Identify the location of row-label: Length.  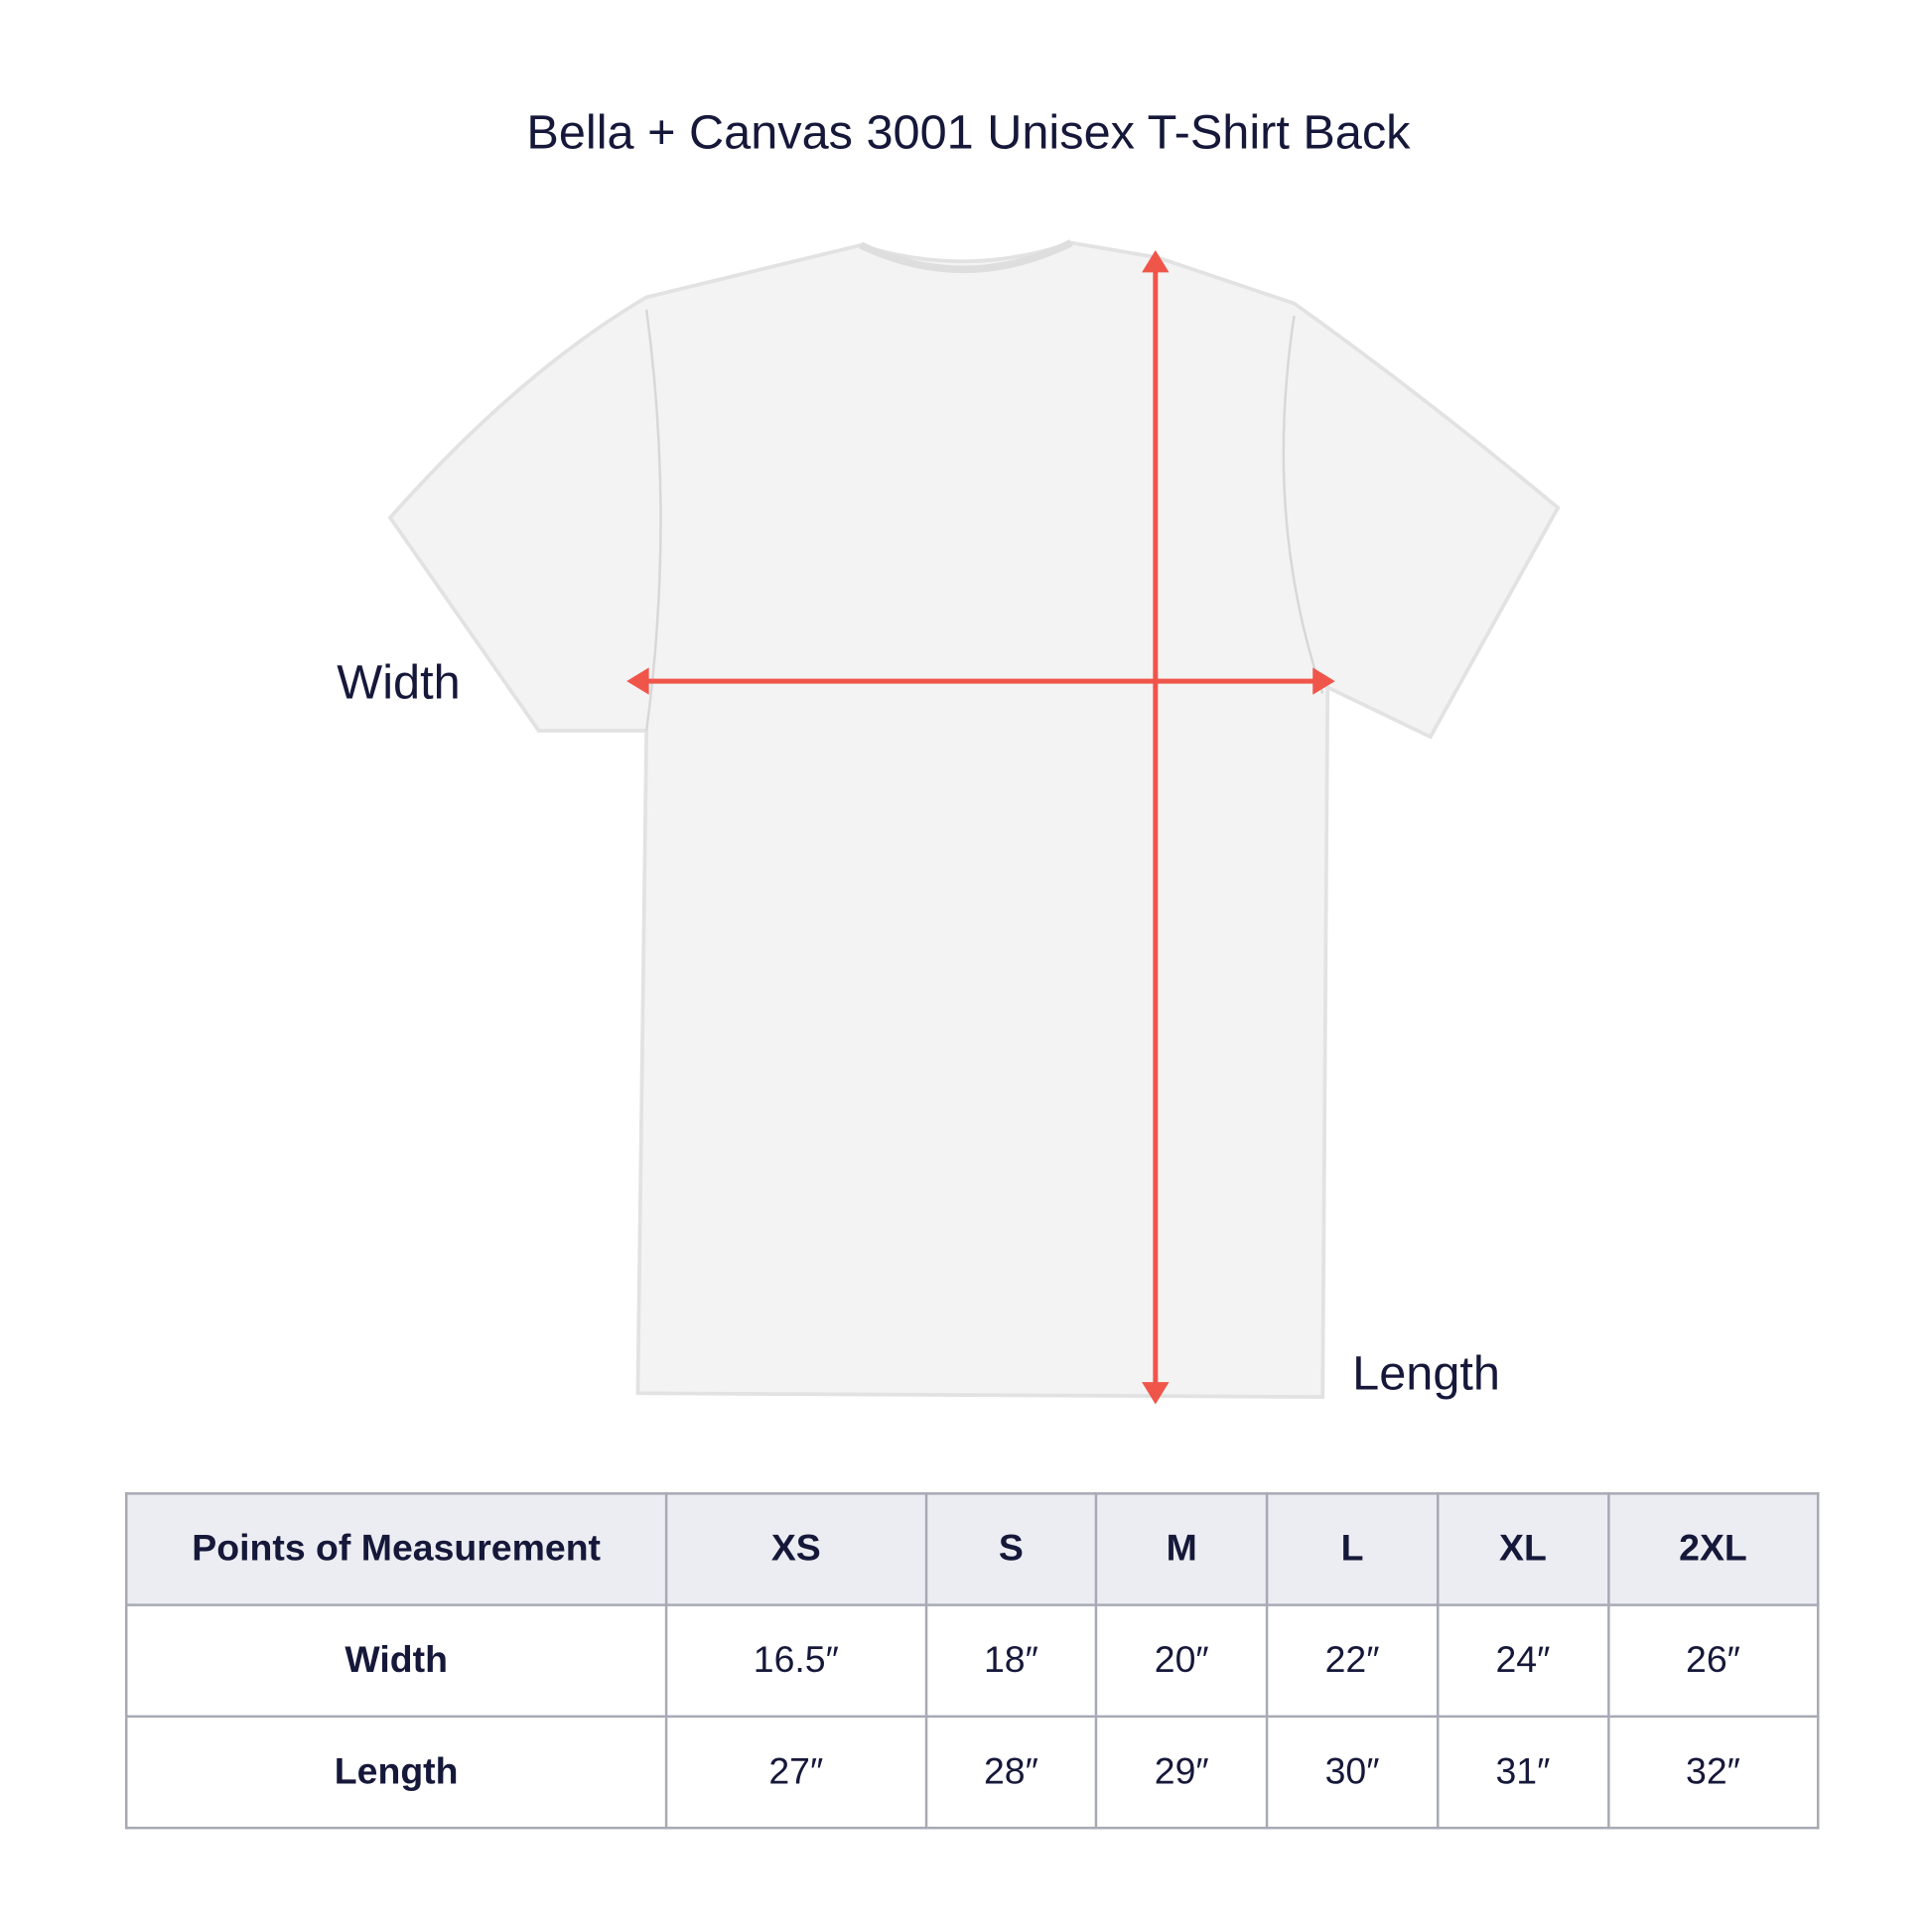
(396, 1772).